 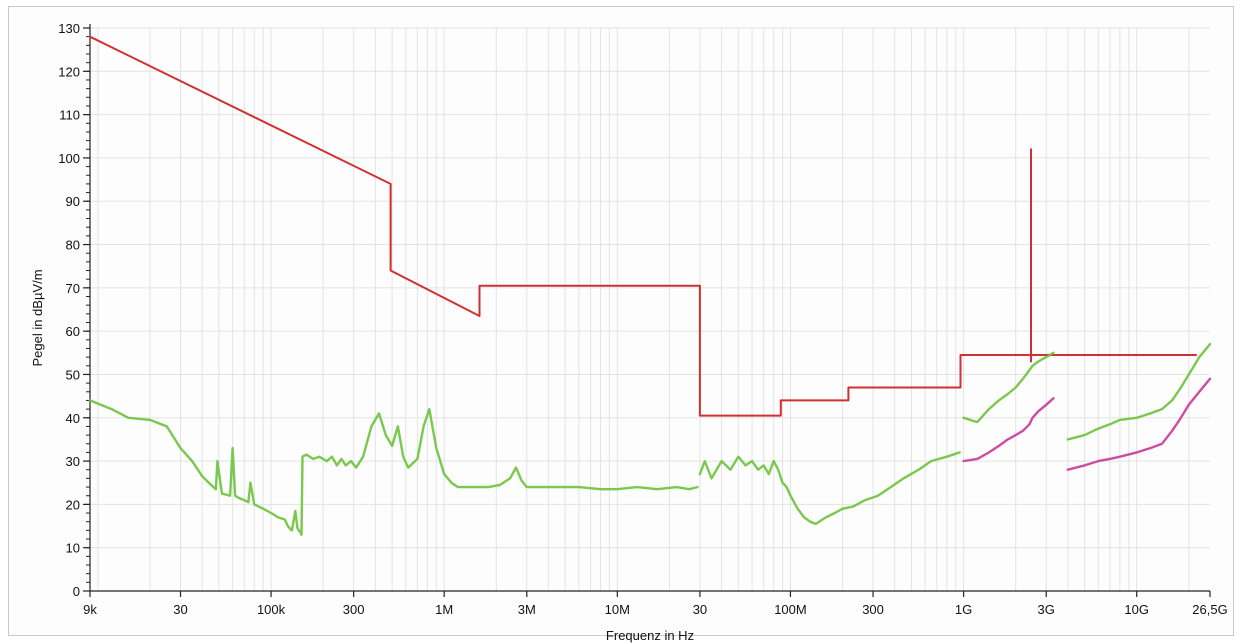 I want to click on x-axis-title: Frequenz in Hz, so click(x=650, y=635).